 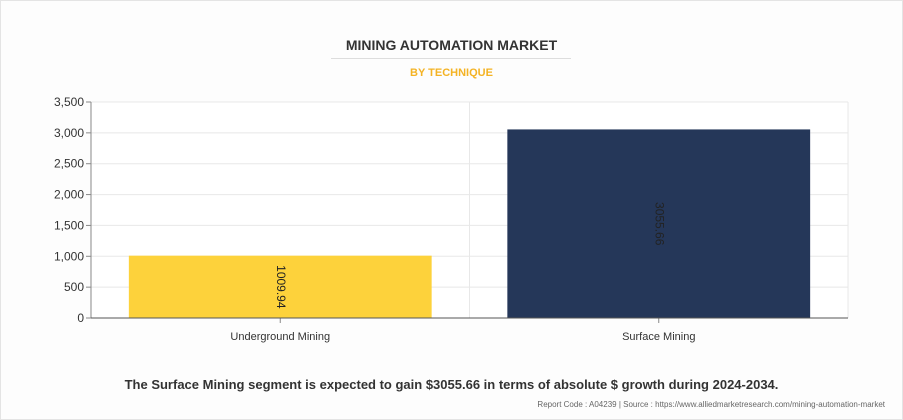 I want to click on title-divider, so click(x=451, y=58).